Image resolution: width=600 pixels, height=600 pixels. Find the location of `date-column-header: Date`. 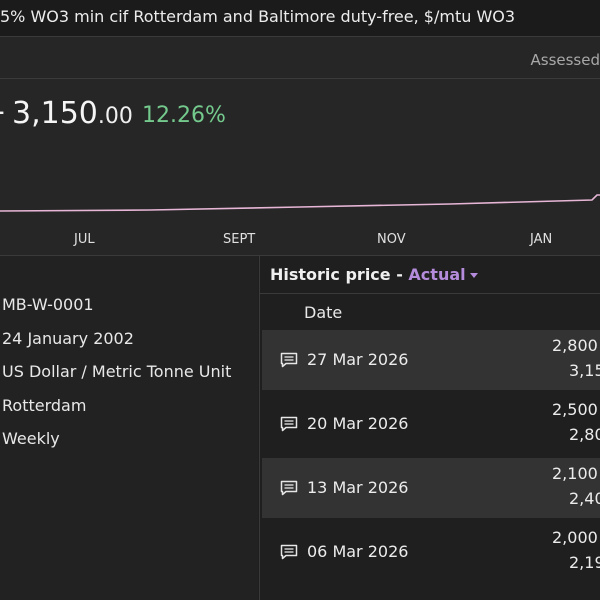

date-column-header: Date is located at coordinates (323, 312).